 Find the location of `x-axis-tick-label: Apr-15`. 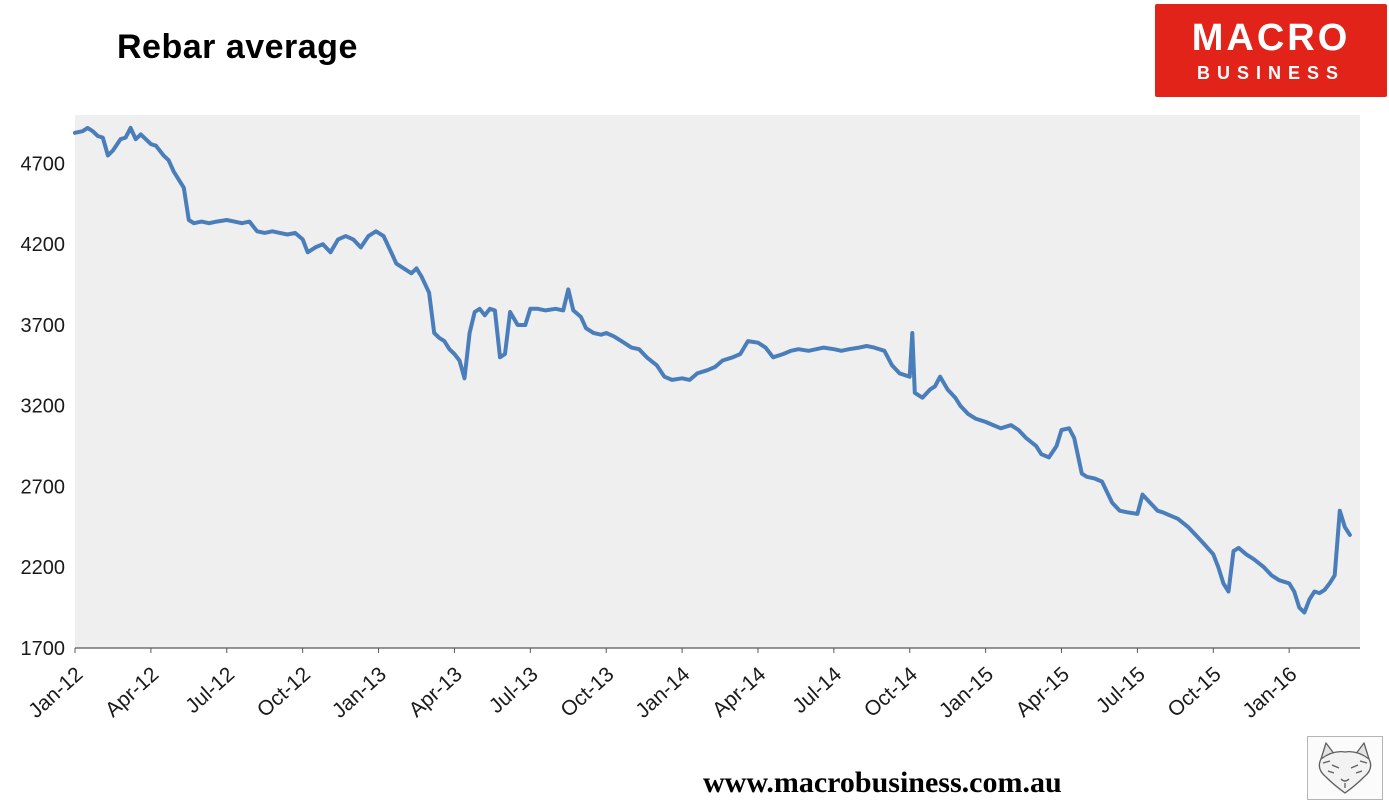

x-axis-tick-label: Apr-15 is located at coordinates (1043, 692).